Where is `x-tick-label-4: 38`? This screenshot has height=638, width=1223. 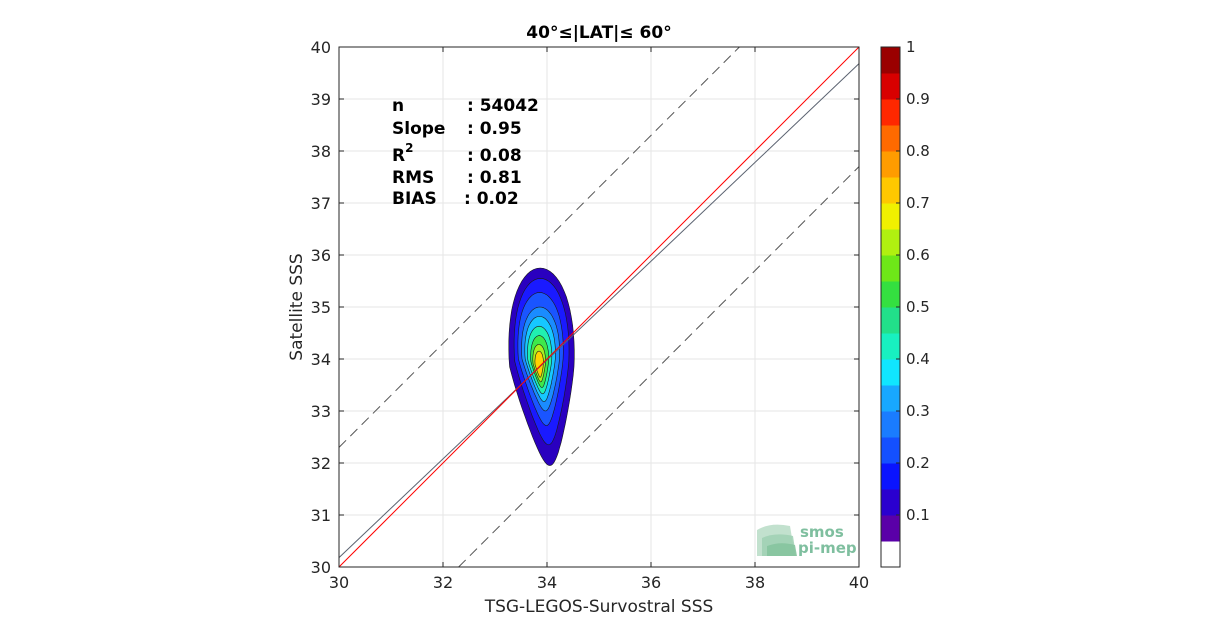 x-tick-label-4: 38 is located at coordinates (755, 582).